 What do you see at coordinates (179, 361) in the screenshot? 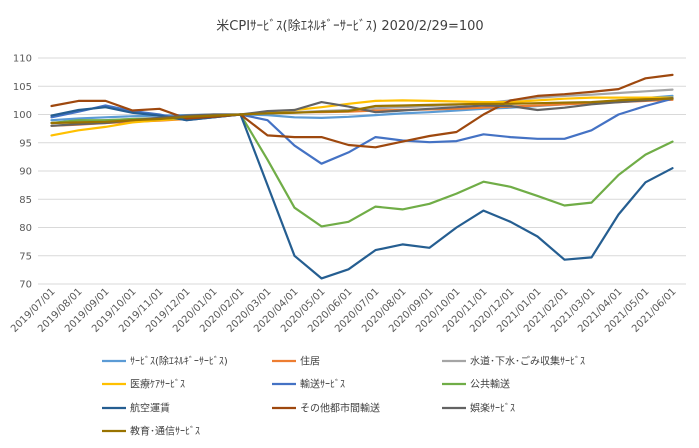
I see `legend-label: ｻｰﾋﾞｽ(除ｴﾈﾙｷﾞｰｻｰﾋﾞｽ)` at bounding box center [179, 361].